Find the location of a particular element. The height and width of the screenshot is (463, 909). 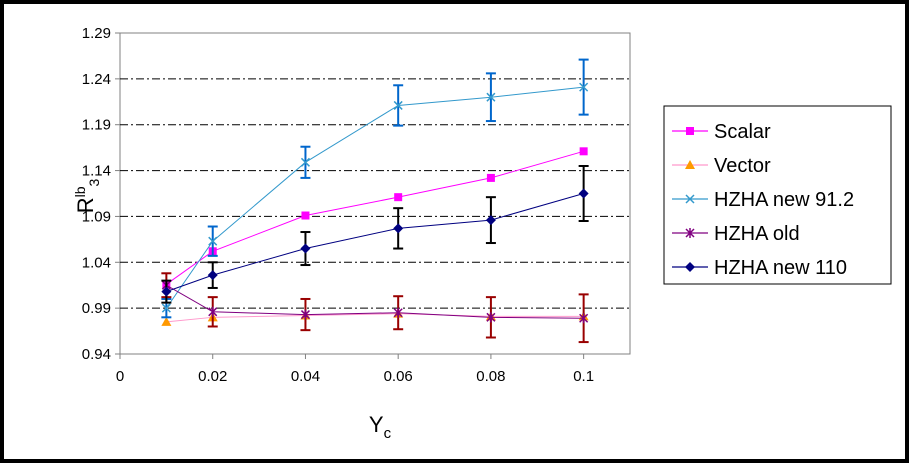

y-tick-label: 1.09 is located at coordinates (96, 216).